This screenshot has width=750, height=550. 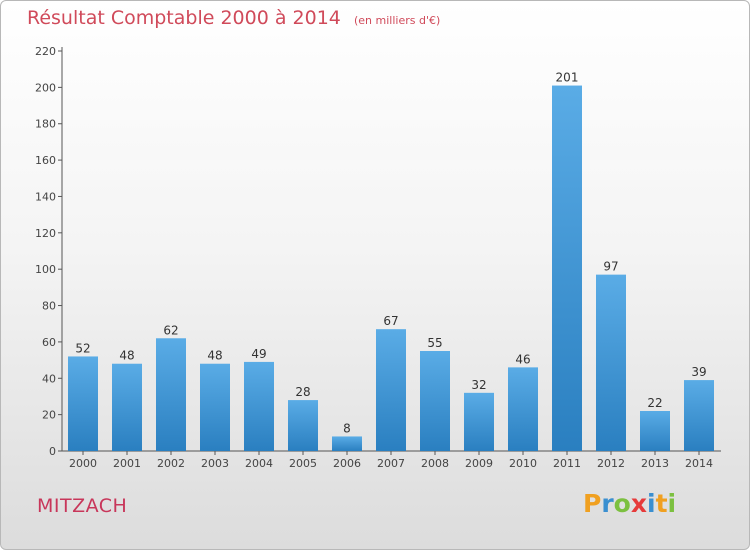 What do you see at coordinates (259, 463) in the screenshot?
I see `x-tick-label: 2004` at bounding box center [259, 463].